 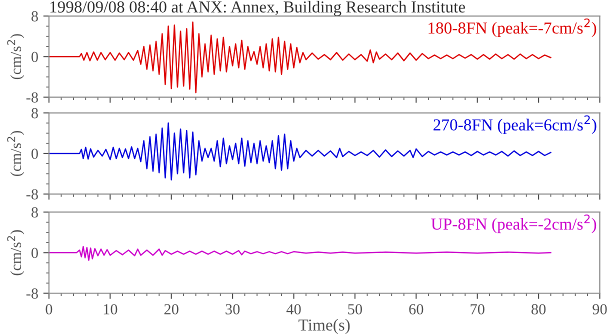 What do you see at coordinates (416, 309) in the screenshot?
I see `x-tick-label: 60` at bounding box center [416, 309].